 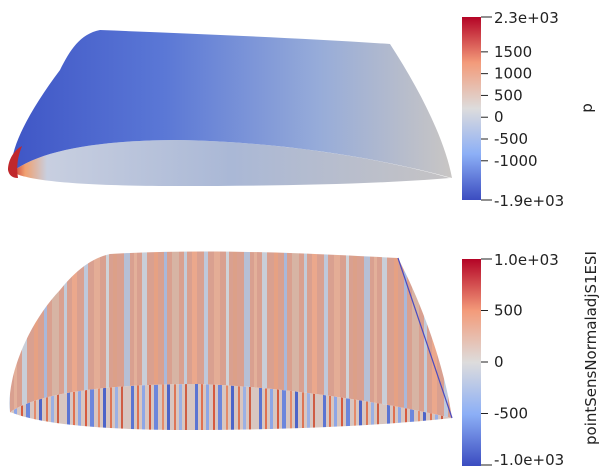 I want to click on colorbar-tick-label: -1000, so click(x=516, y=161).